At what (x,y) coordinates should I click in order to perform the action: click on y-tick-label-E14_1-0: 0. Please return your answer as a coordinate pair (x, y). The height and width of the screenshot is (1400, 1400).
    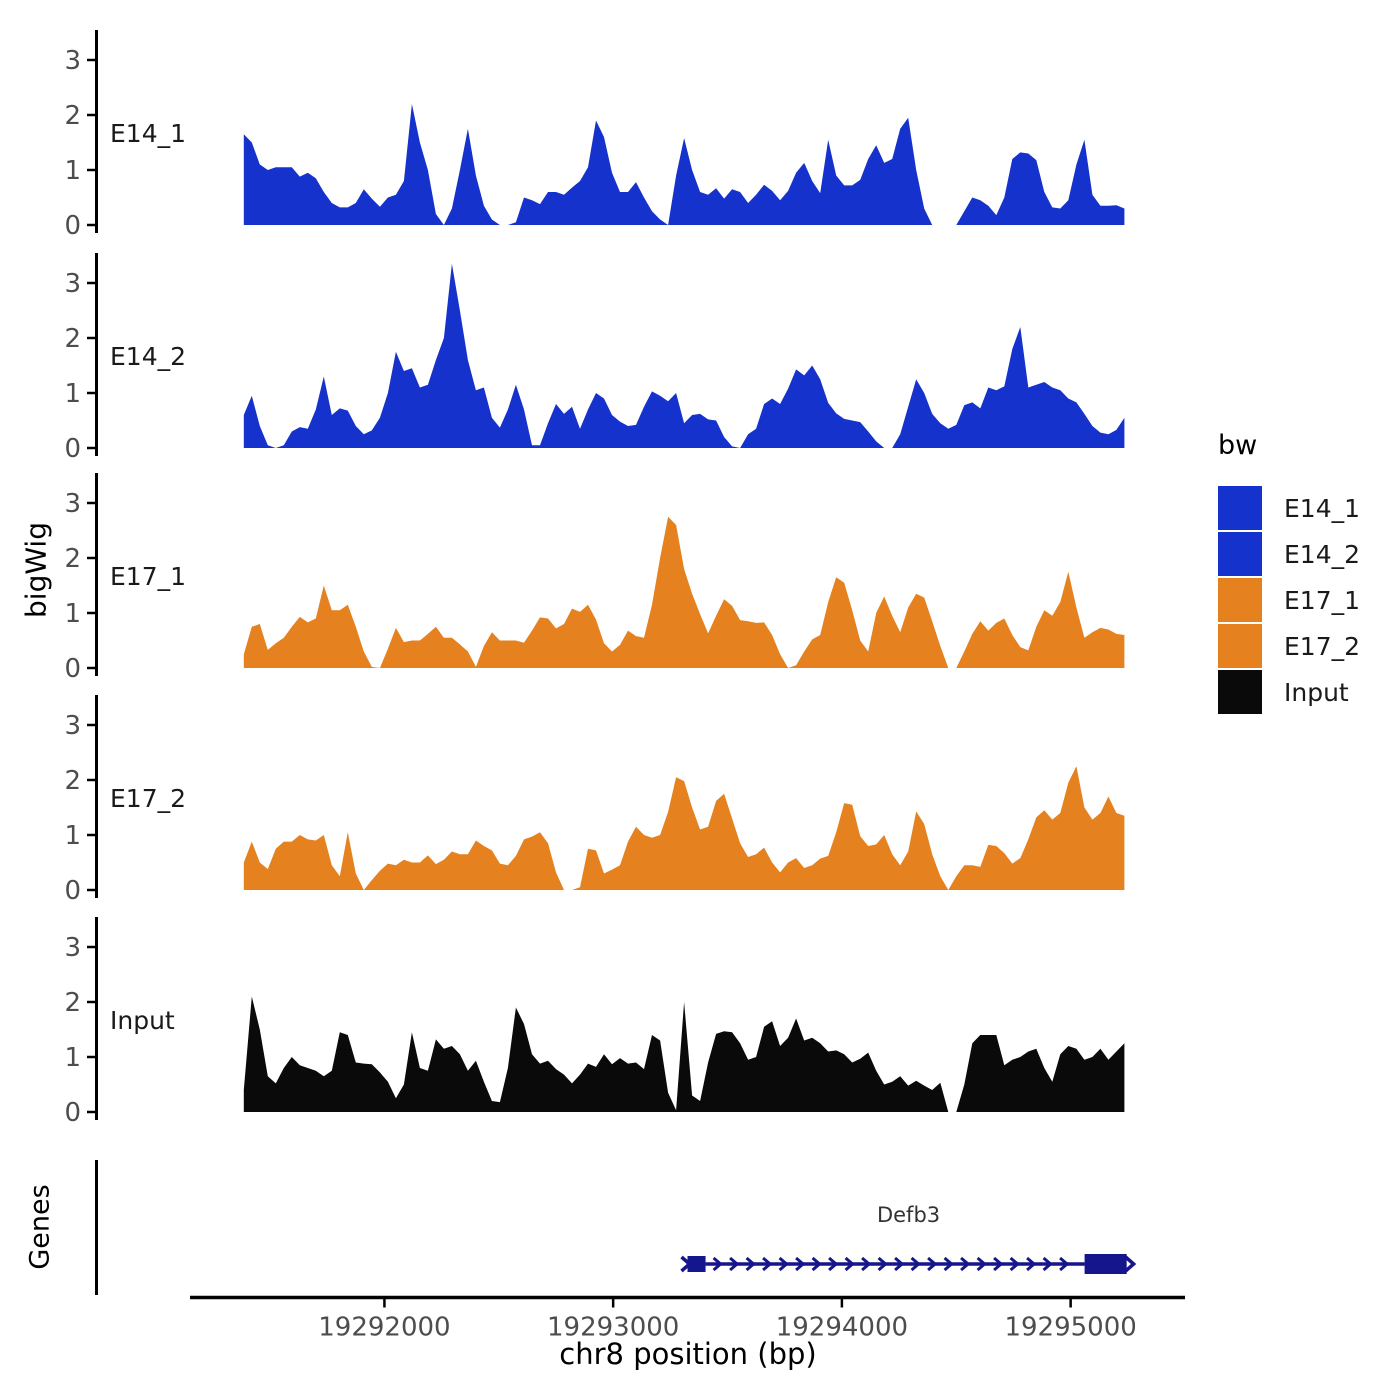
    Looking at the image, I should click on (72, 226).